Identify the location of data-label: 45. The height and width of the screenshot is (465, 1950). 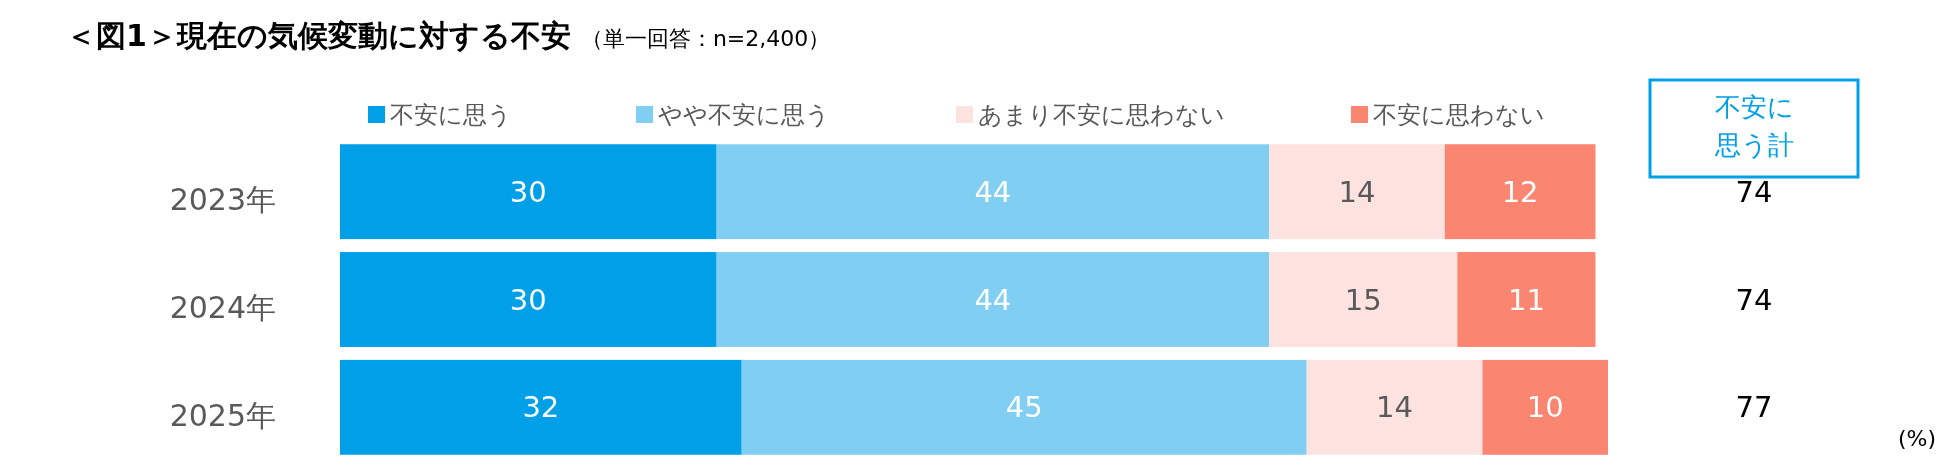
(1024, 407).